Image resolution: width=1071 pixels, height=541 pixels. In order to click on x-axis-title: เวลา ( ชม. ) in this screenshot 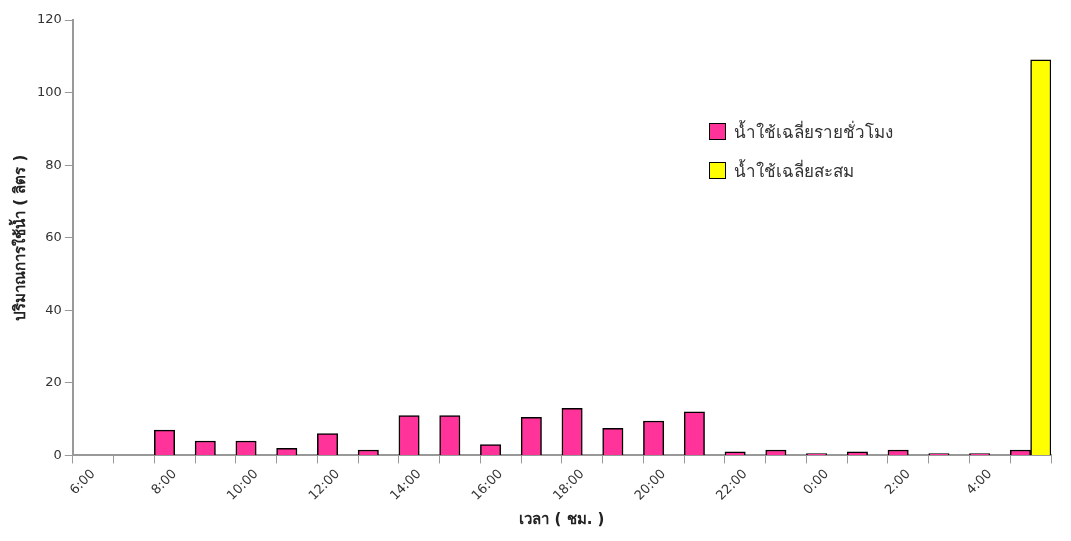, I will do `click(562, 518)`.